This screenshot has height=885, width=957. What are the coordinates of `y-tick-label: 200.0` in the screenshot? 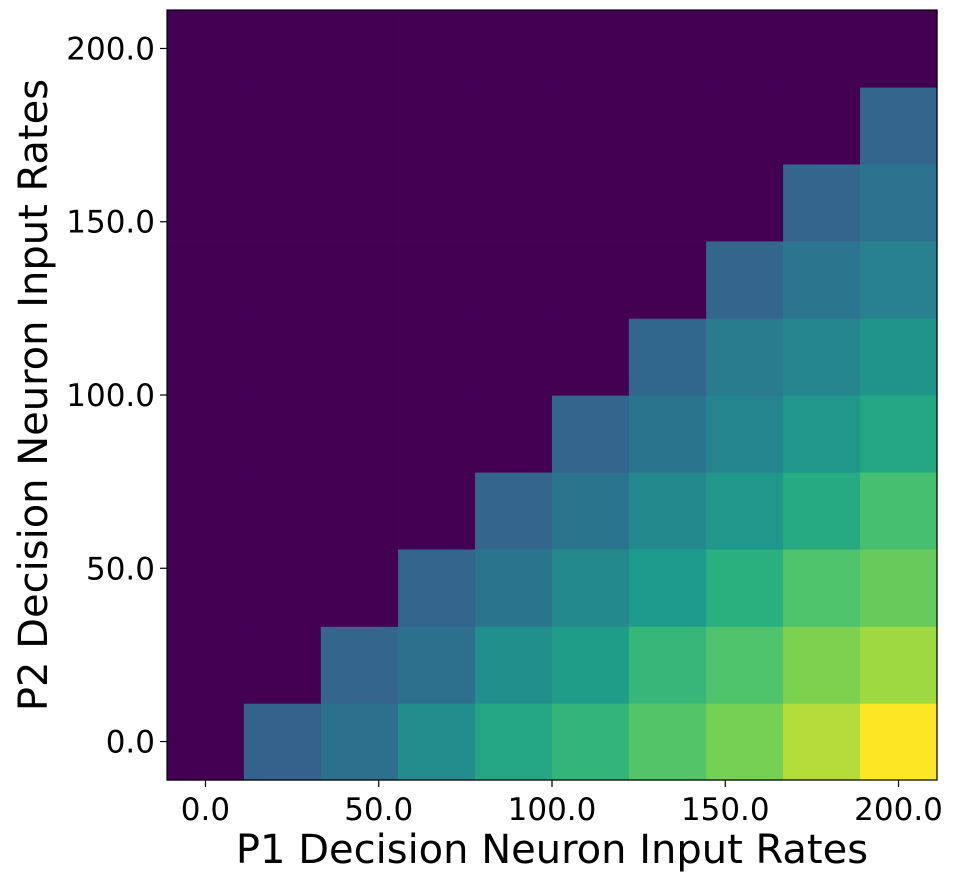 It's located at (110, 49).